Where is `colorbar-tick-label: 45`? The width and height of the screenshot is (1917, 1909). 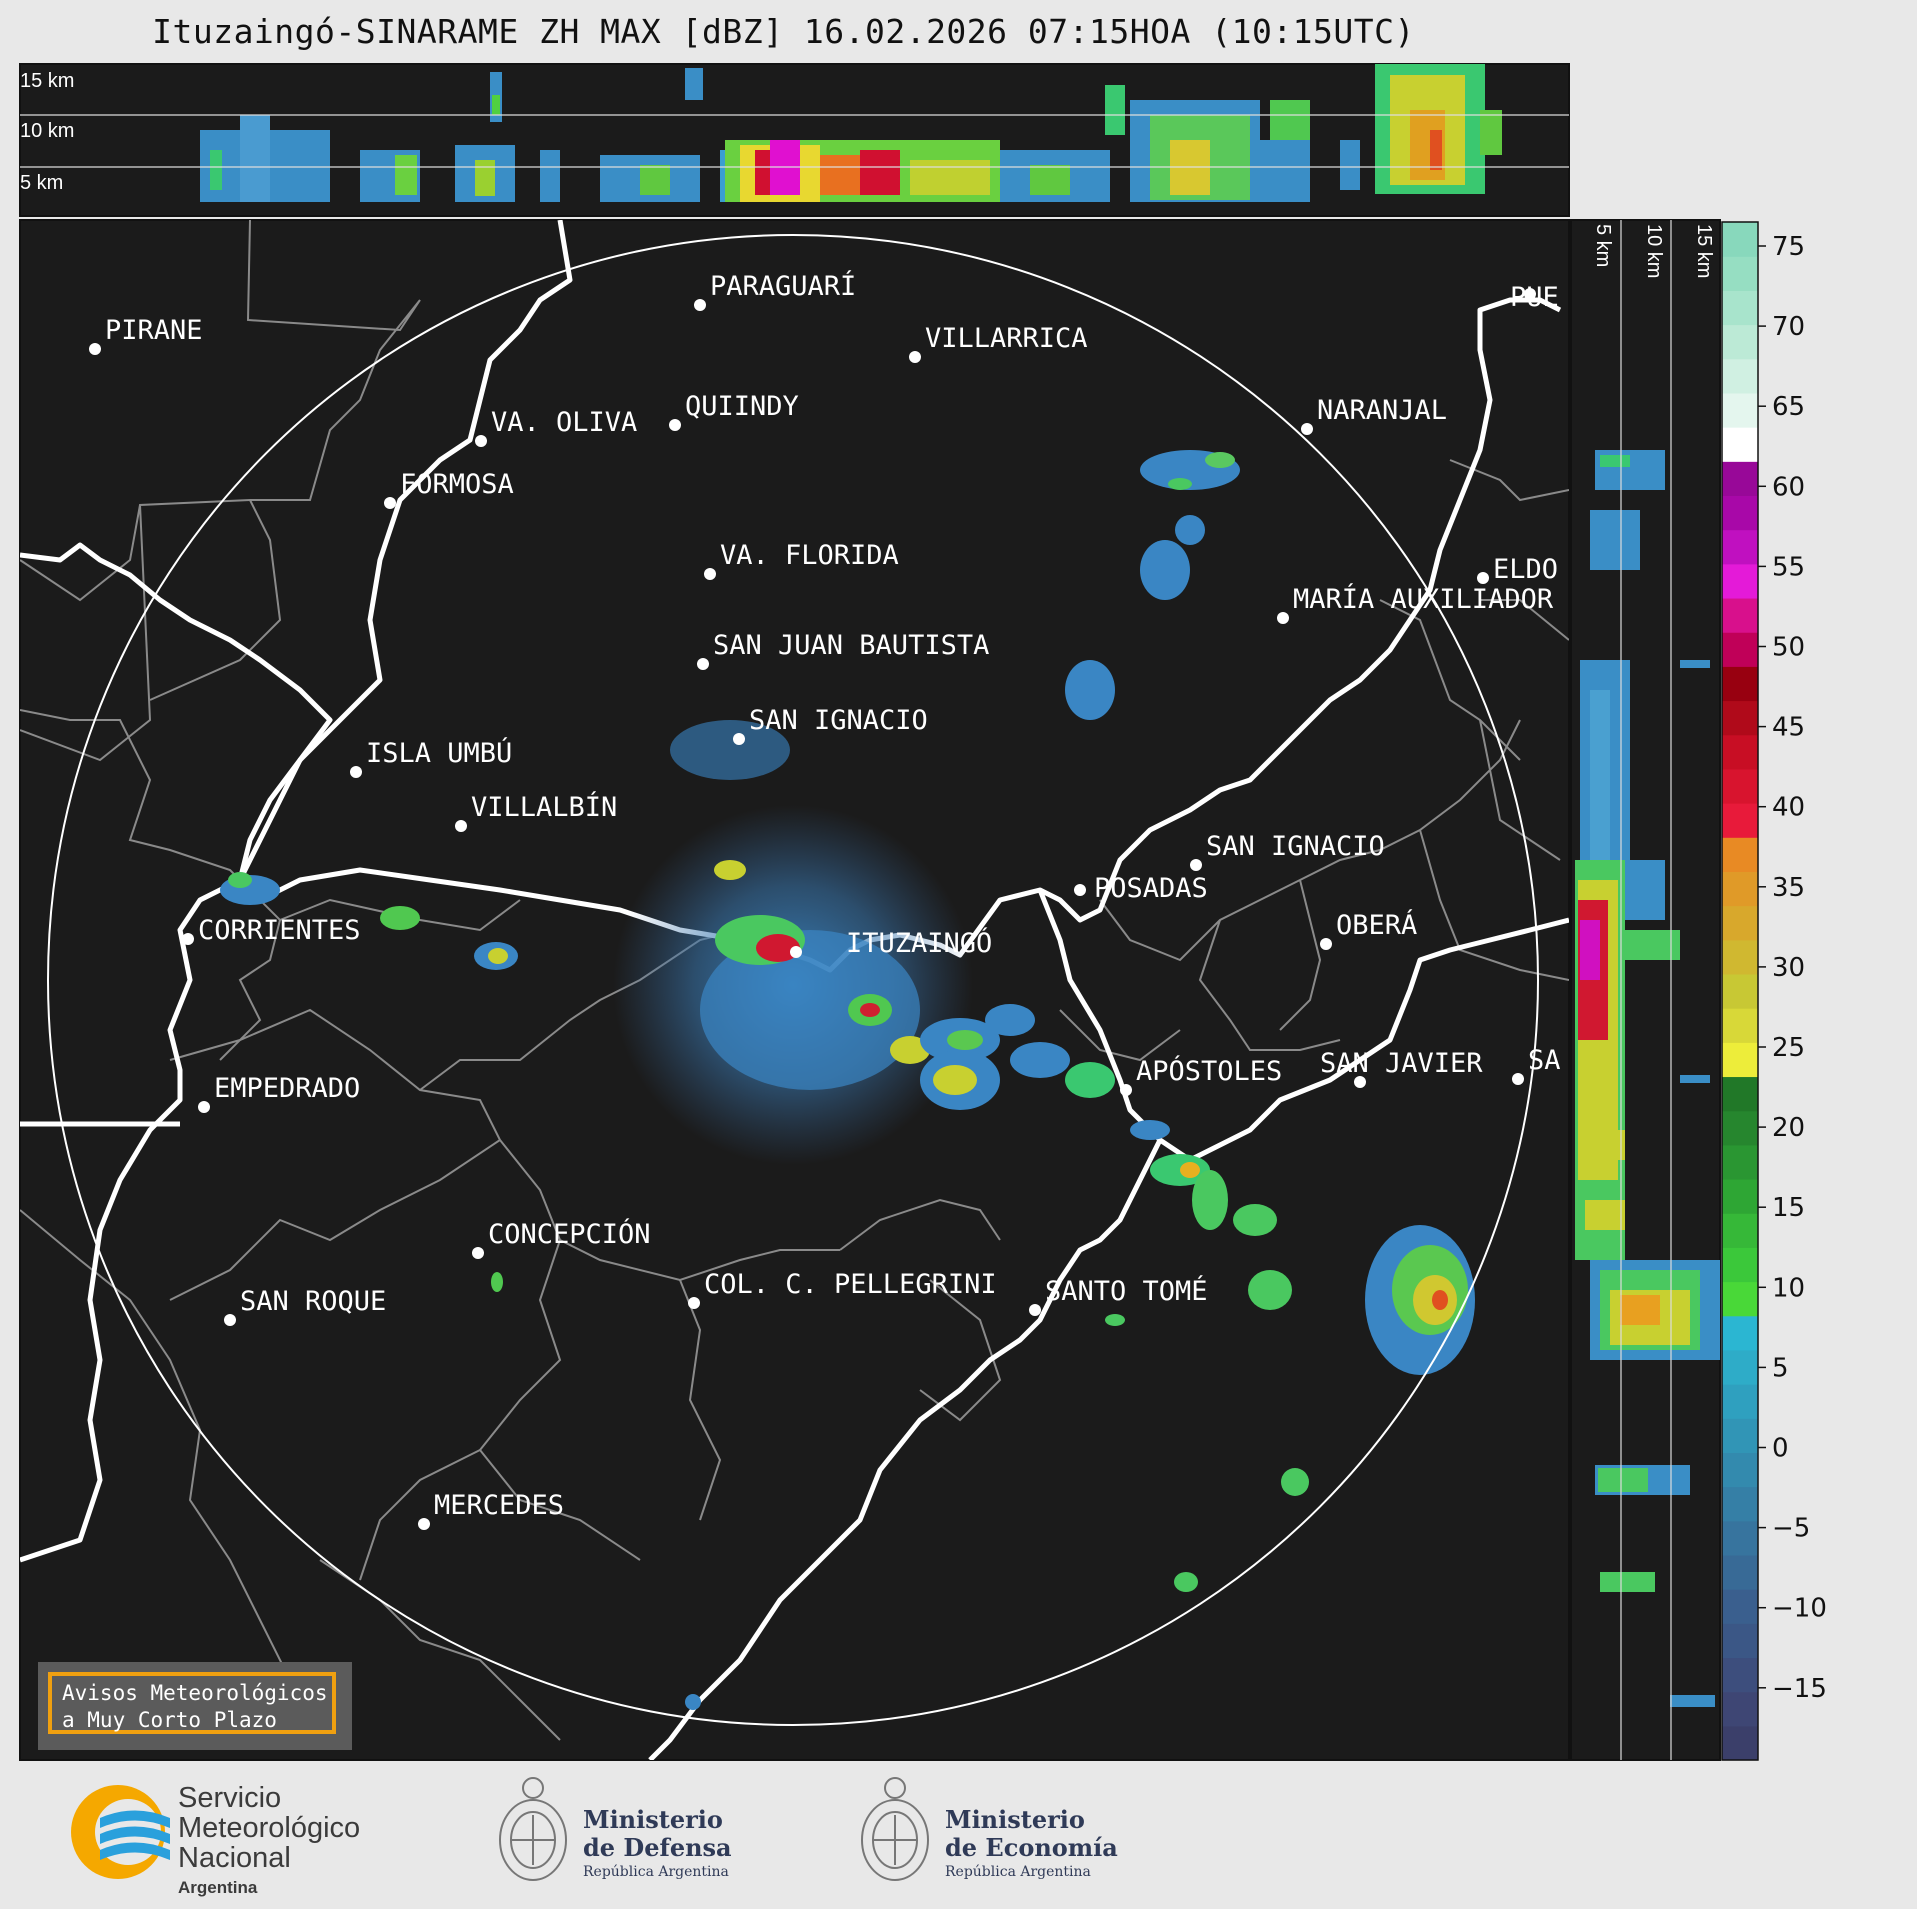 colorbar-tick-label: 45 is located at coordinates (1788, 728).